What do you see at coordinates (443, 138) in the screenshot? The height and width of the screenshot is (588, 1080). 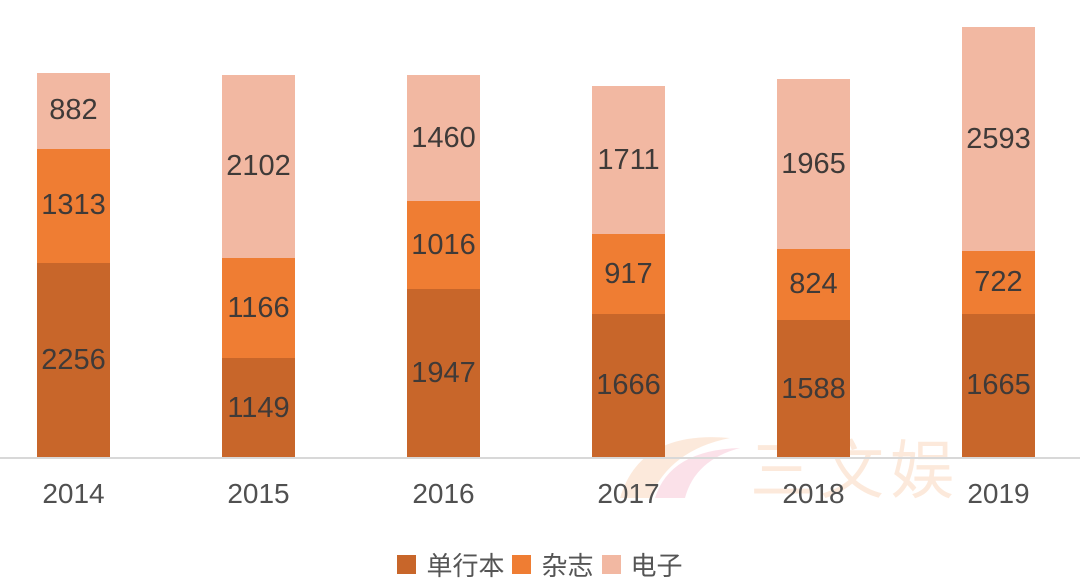 I see `bar-segment: 1460` at bounding box center [443, 138].